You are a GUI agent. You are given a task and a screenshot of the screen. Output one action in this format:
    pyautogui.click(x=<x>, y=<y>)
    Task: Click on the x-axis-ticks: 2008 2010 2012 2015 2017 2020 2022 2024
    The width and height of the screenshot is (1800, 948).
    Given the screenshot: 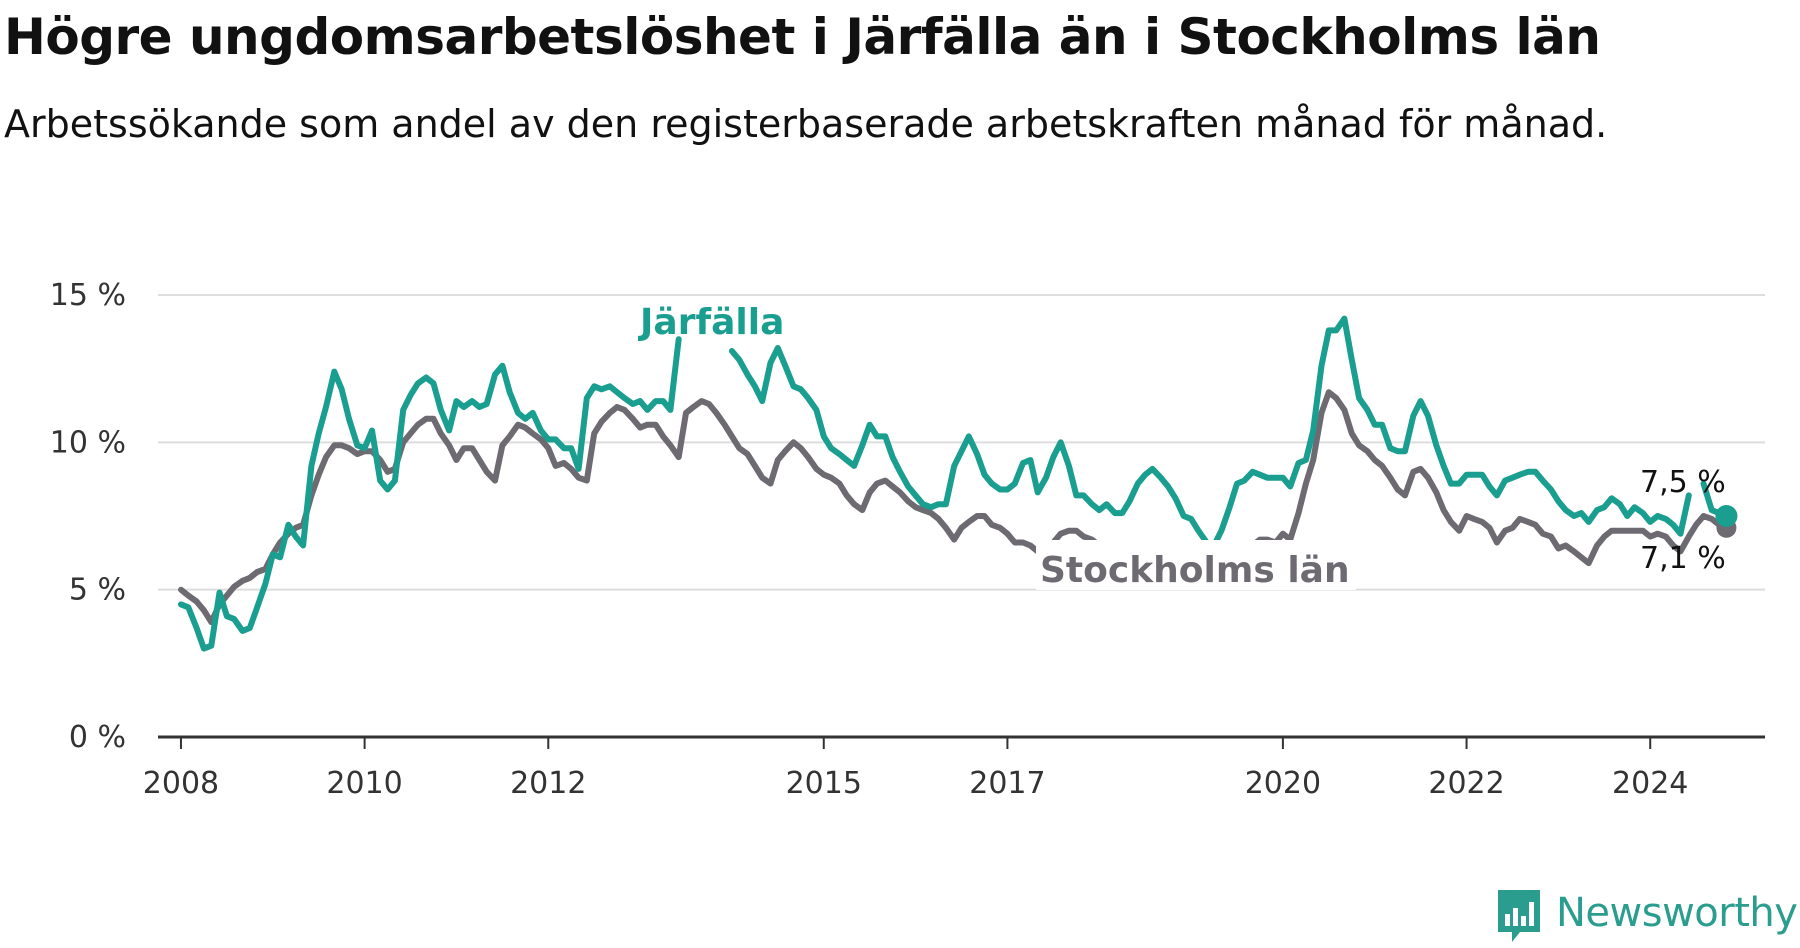 What is the action you would take?
    pyautogui.click(x=915, y=769)
    